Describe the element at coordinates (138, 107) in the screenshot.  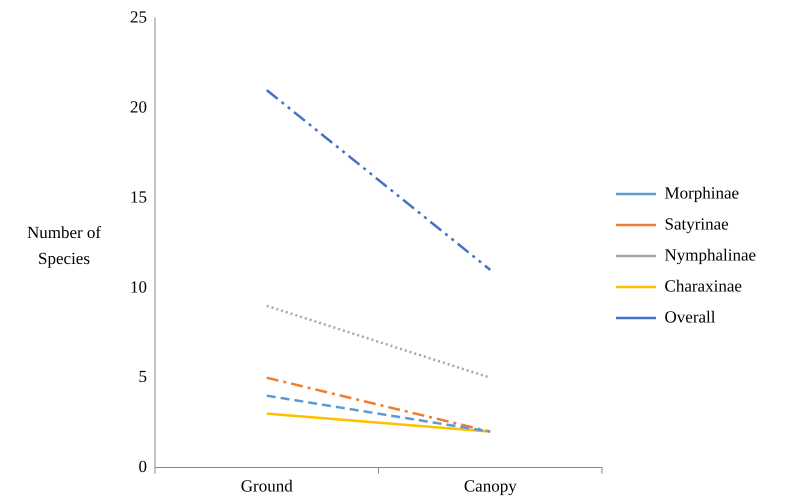
I see `y-tick-label: 20` at that location.